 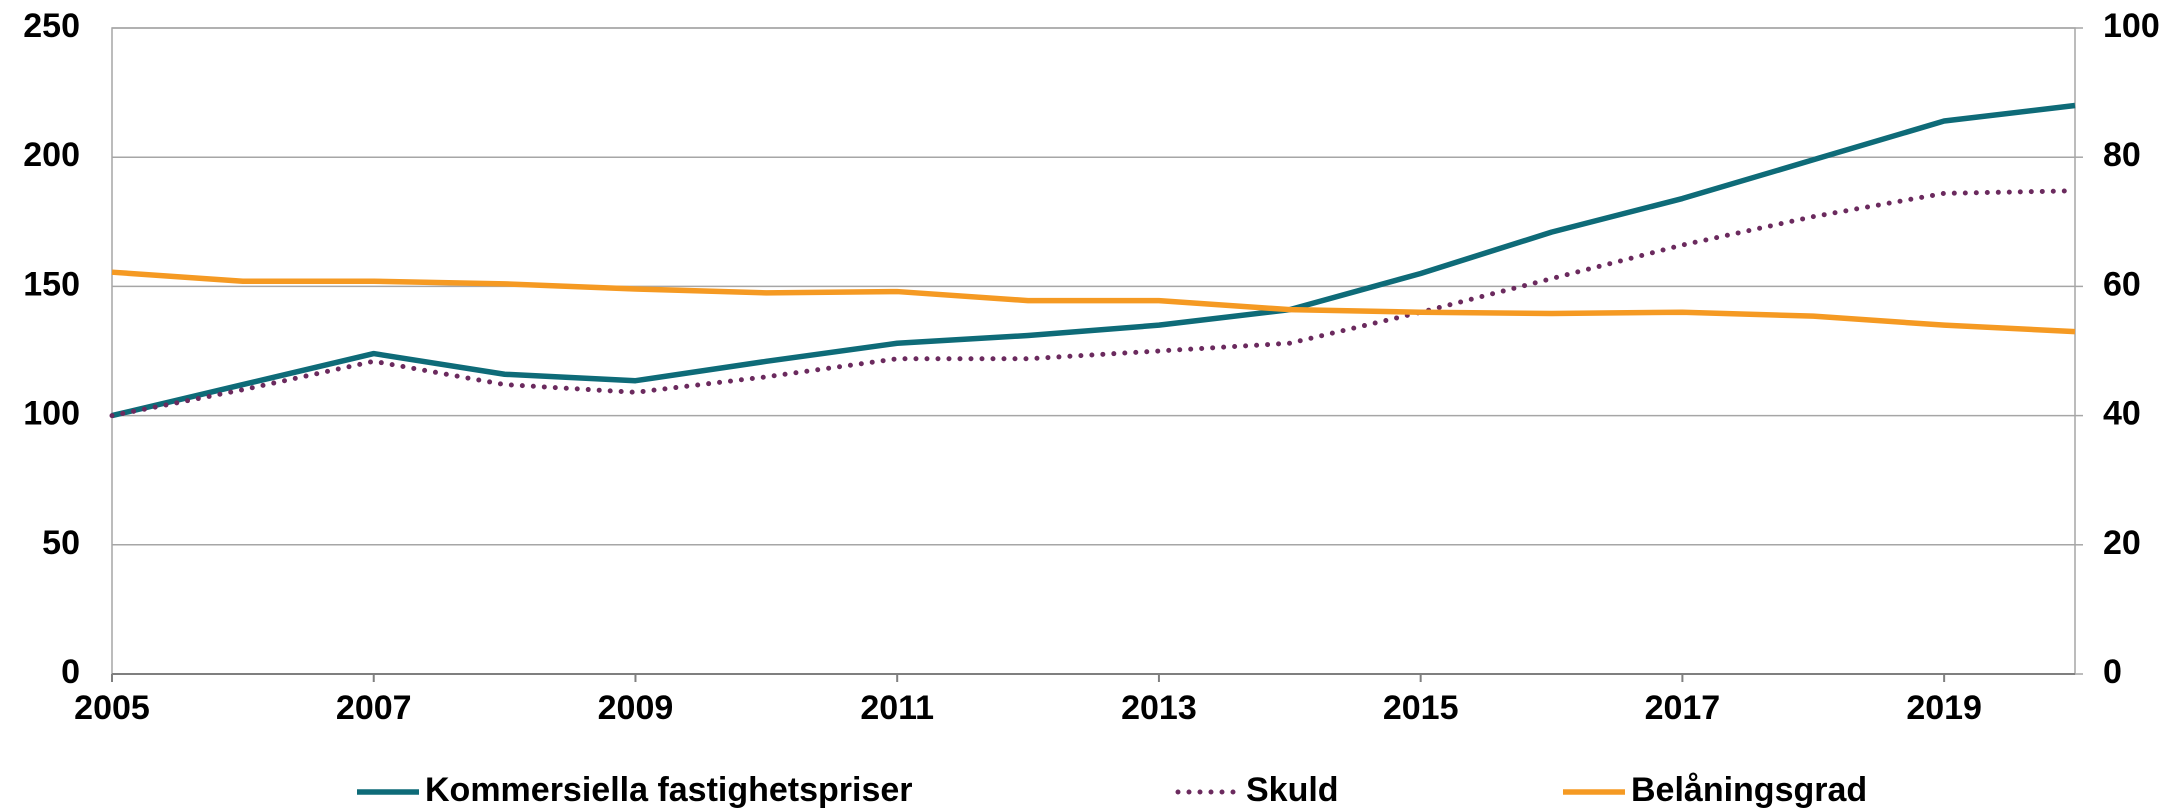 I want to click on y-tick-label: 200, so click(x=51, y=155).